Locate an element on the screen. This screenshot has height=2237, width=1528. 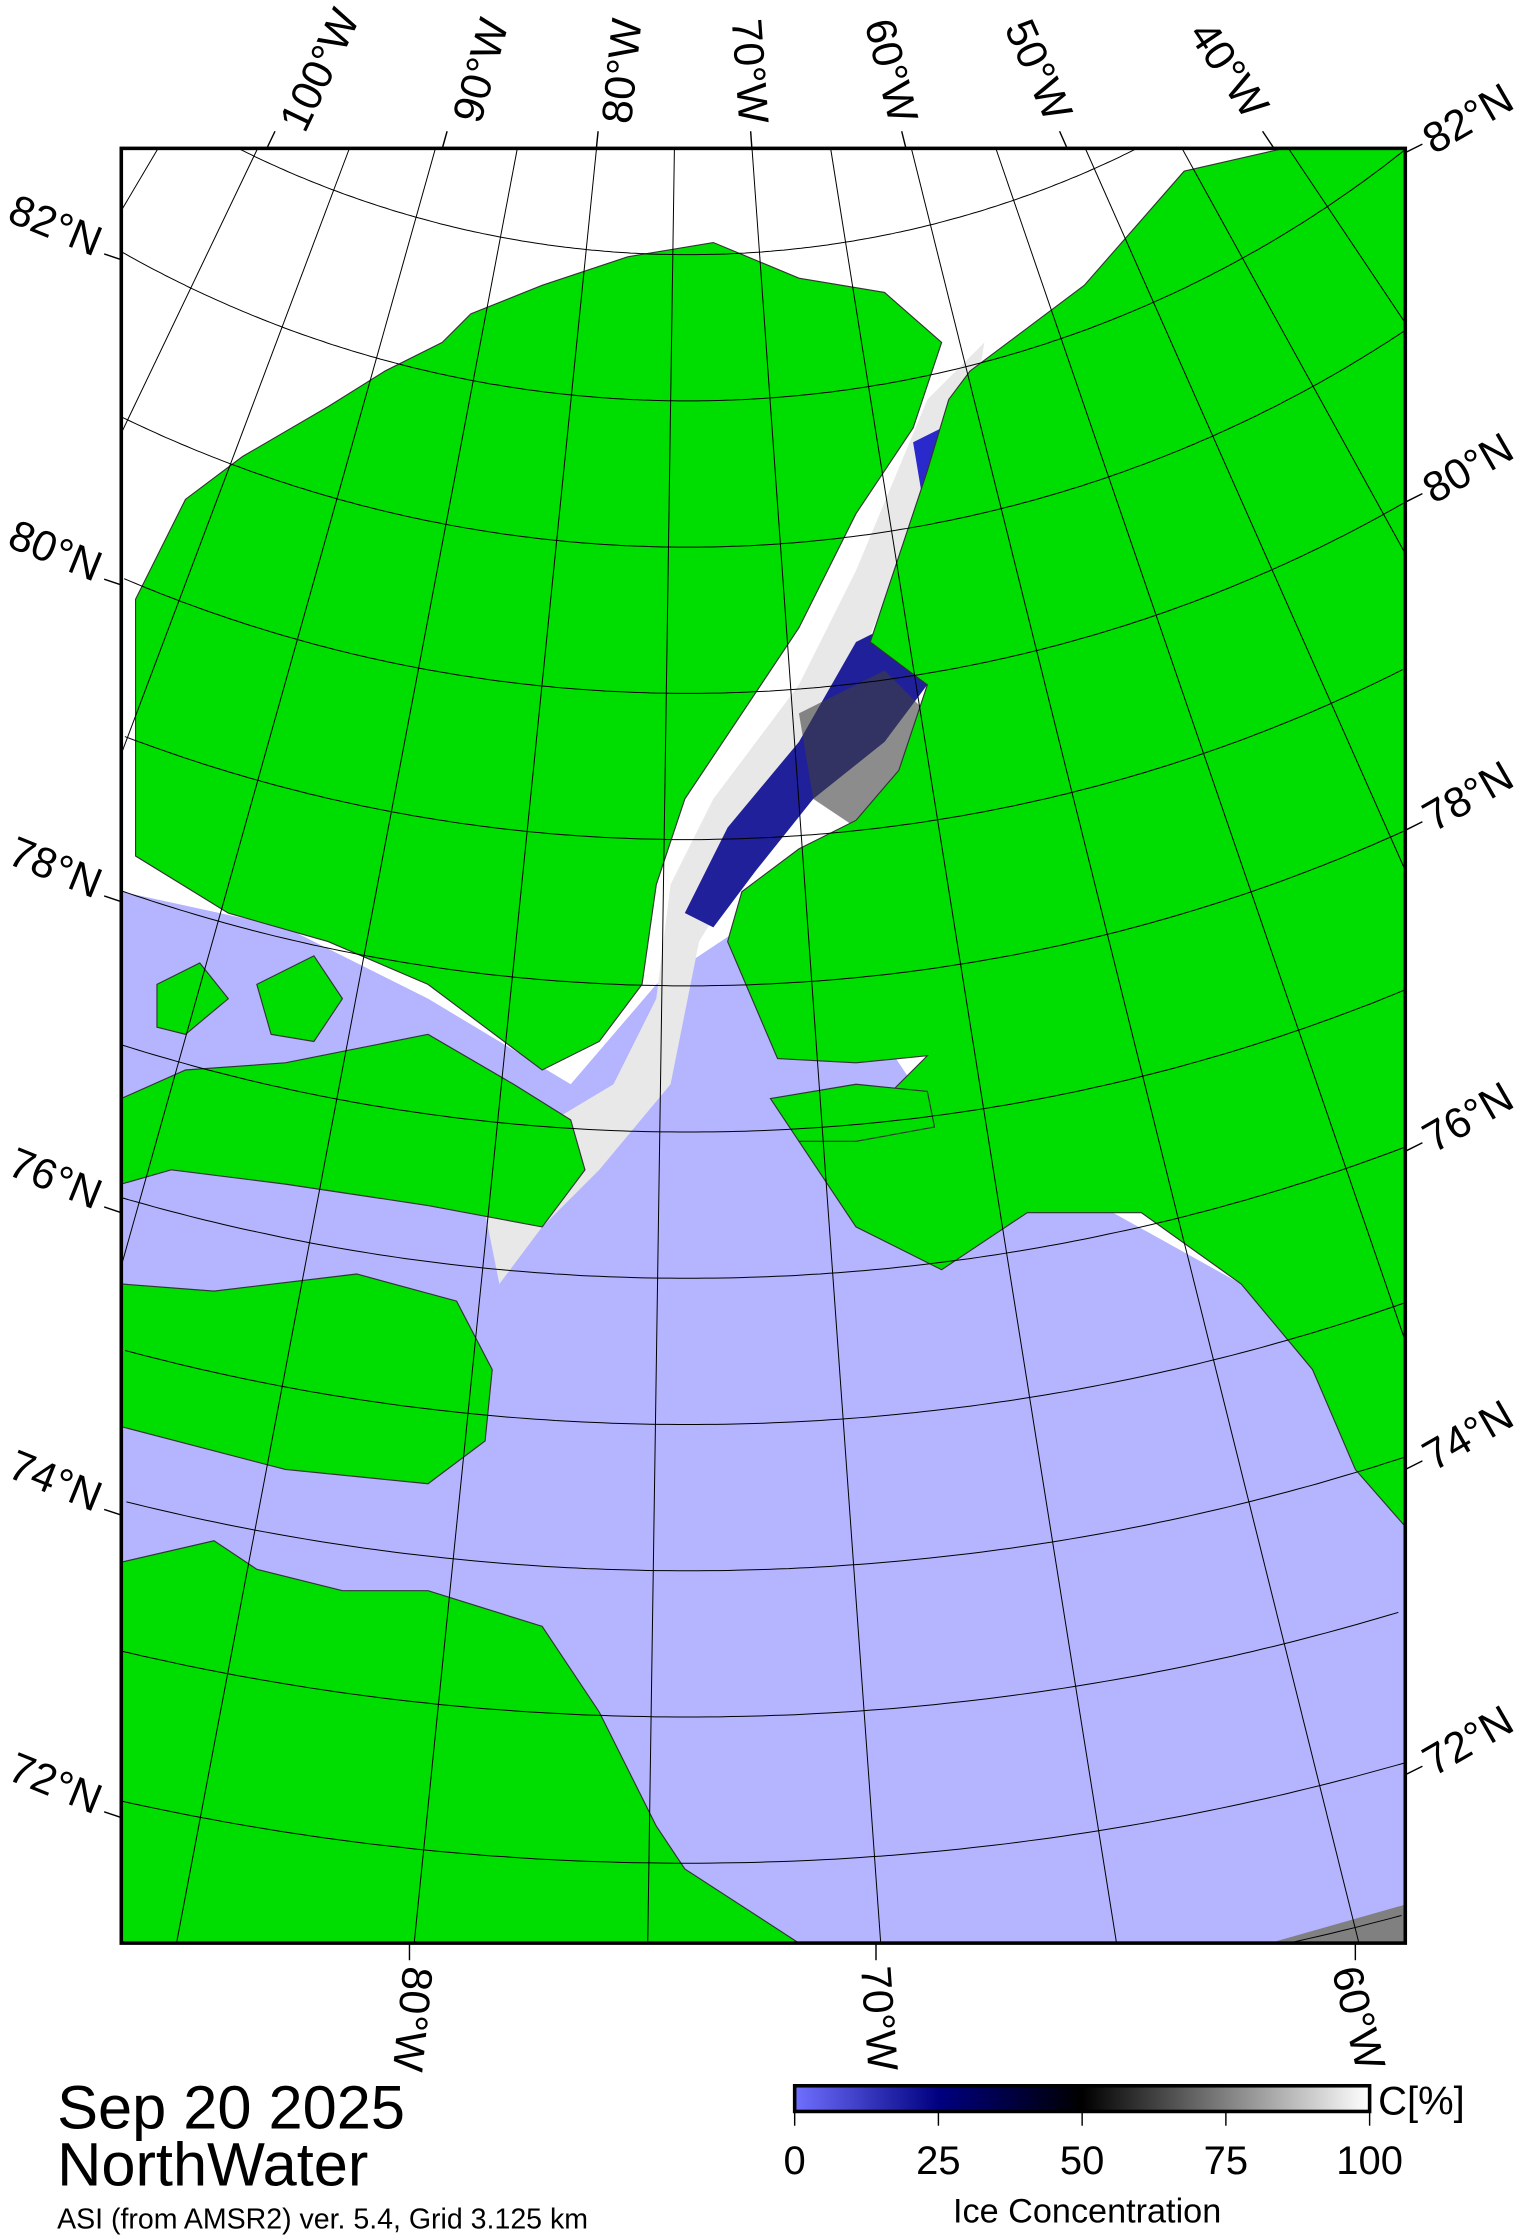
latitude-label-right: 78°N is located at coordinates (1468, 796).